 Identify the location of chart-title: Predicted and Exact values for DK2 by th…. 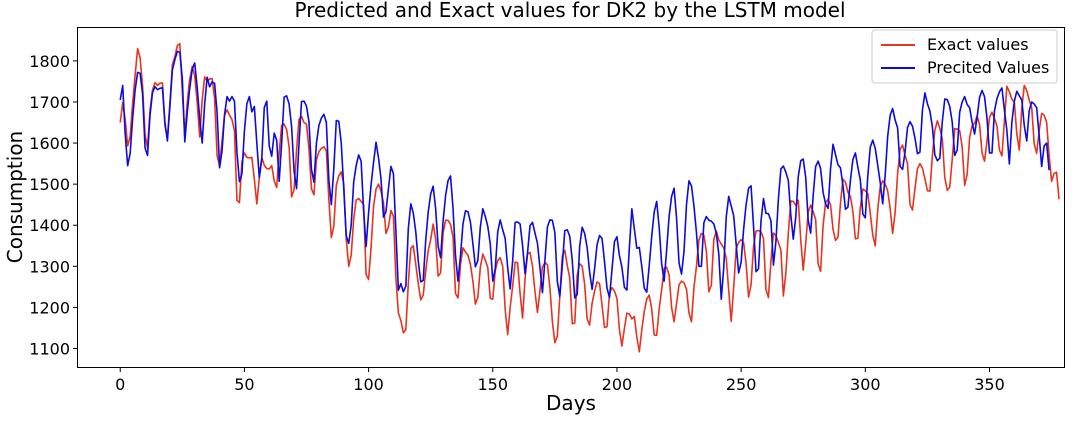
(569, 11).